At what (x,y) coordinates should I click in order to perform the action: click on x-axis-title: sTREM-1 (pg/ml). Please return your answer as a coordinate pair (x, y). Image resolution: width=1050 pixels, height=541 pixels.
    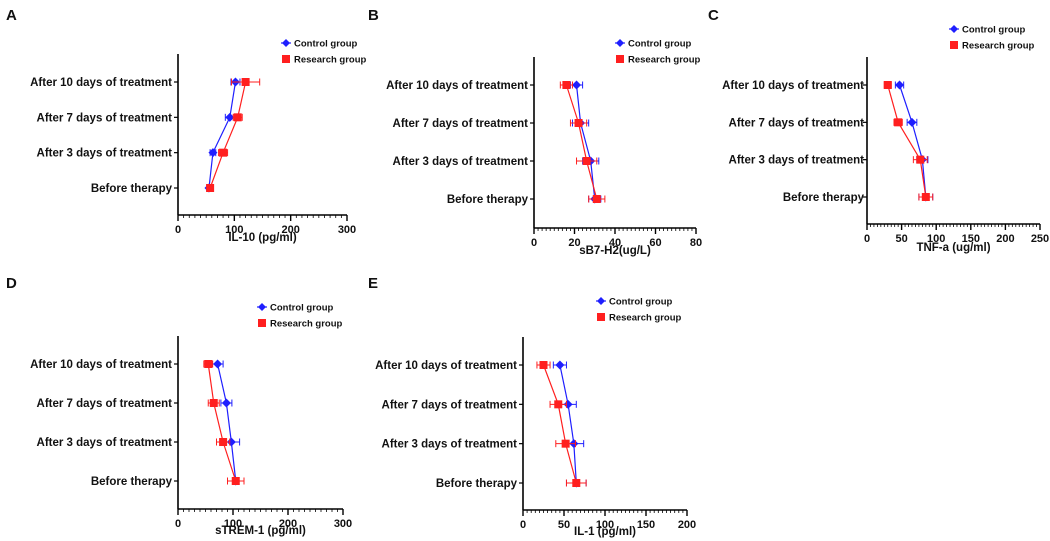
    Looking at the image, I should click on (260, 531).